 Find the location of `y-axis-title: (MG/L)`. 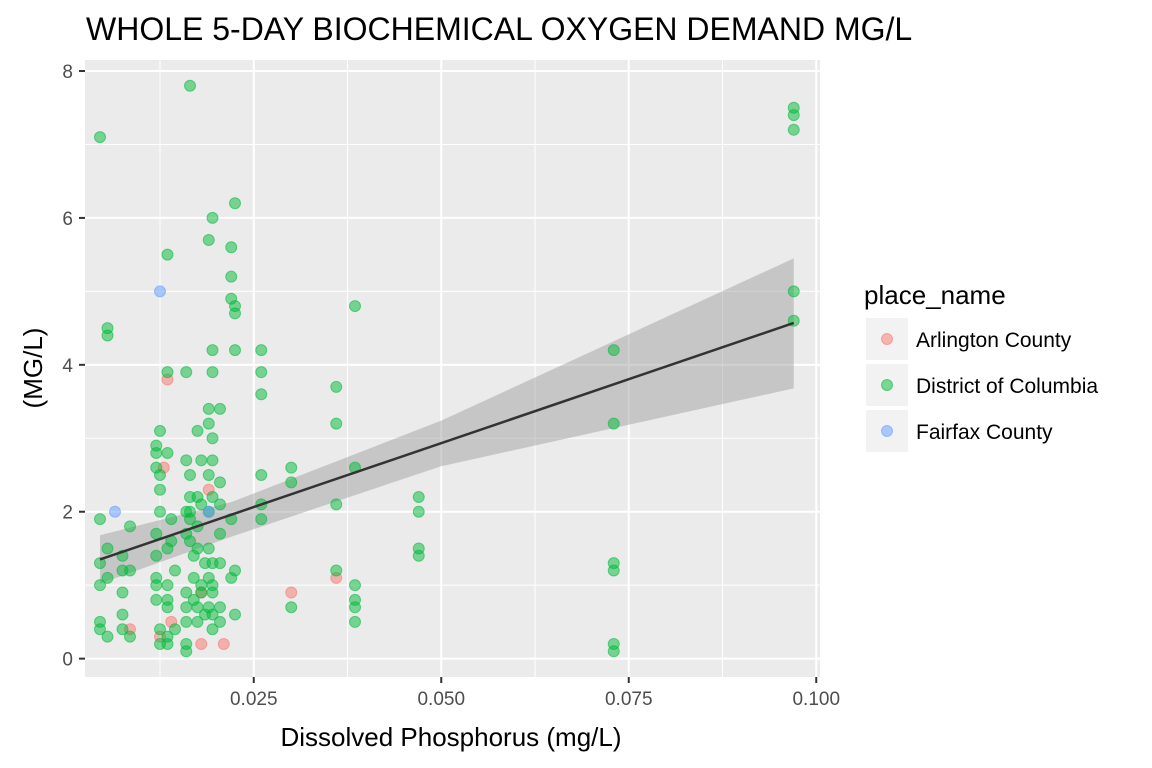

y-axis-title: (MG/L) is located at coordinates (33, 368).